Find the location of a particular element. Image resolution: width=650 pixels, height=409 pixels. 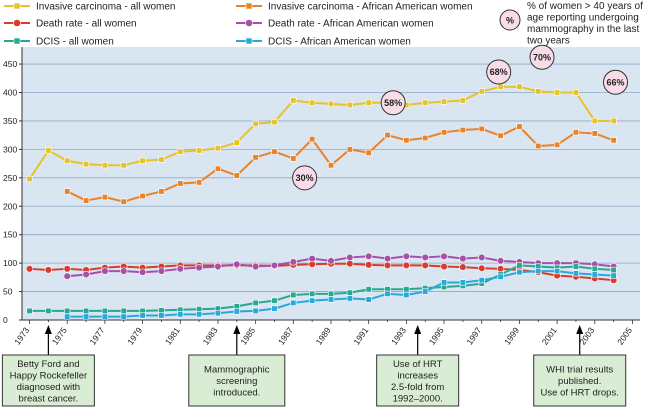

x-tick-label: 1993 is located at coordinates (398, 335).